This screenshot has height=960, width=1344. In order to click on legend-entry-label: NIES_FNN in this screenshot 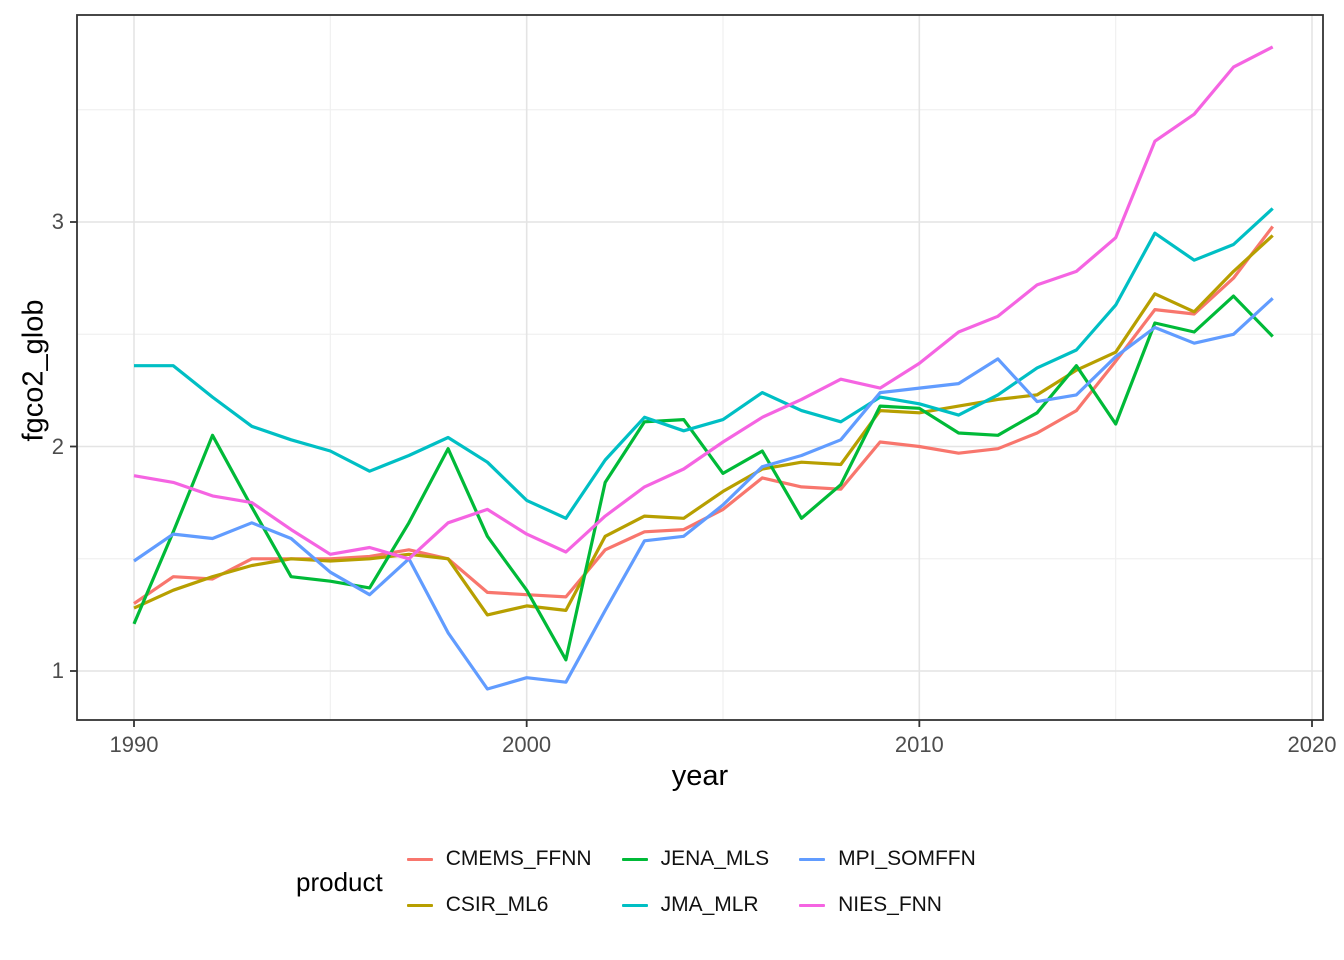, I will do `click(890, 904)`.